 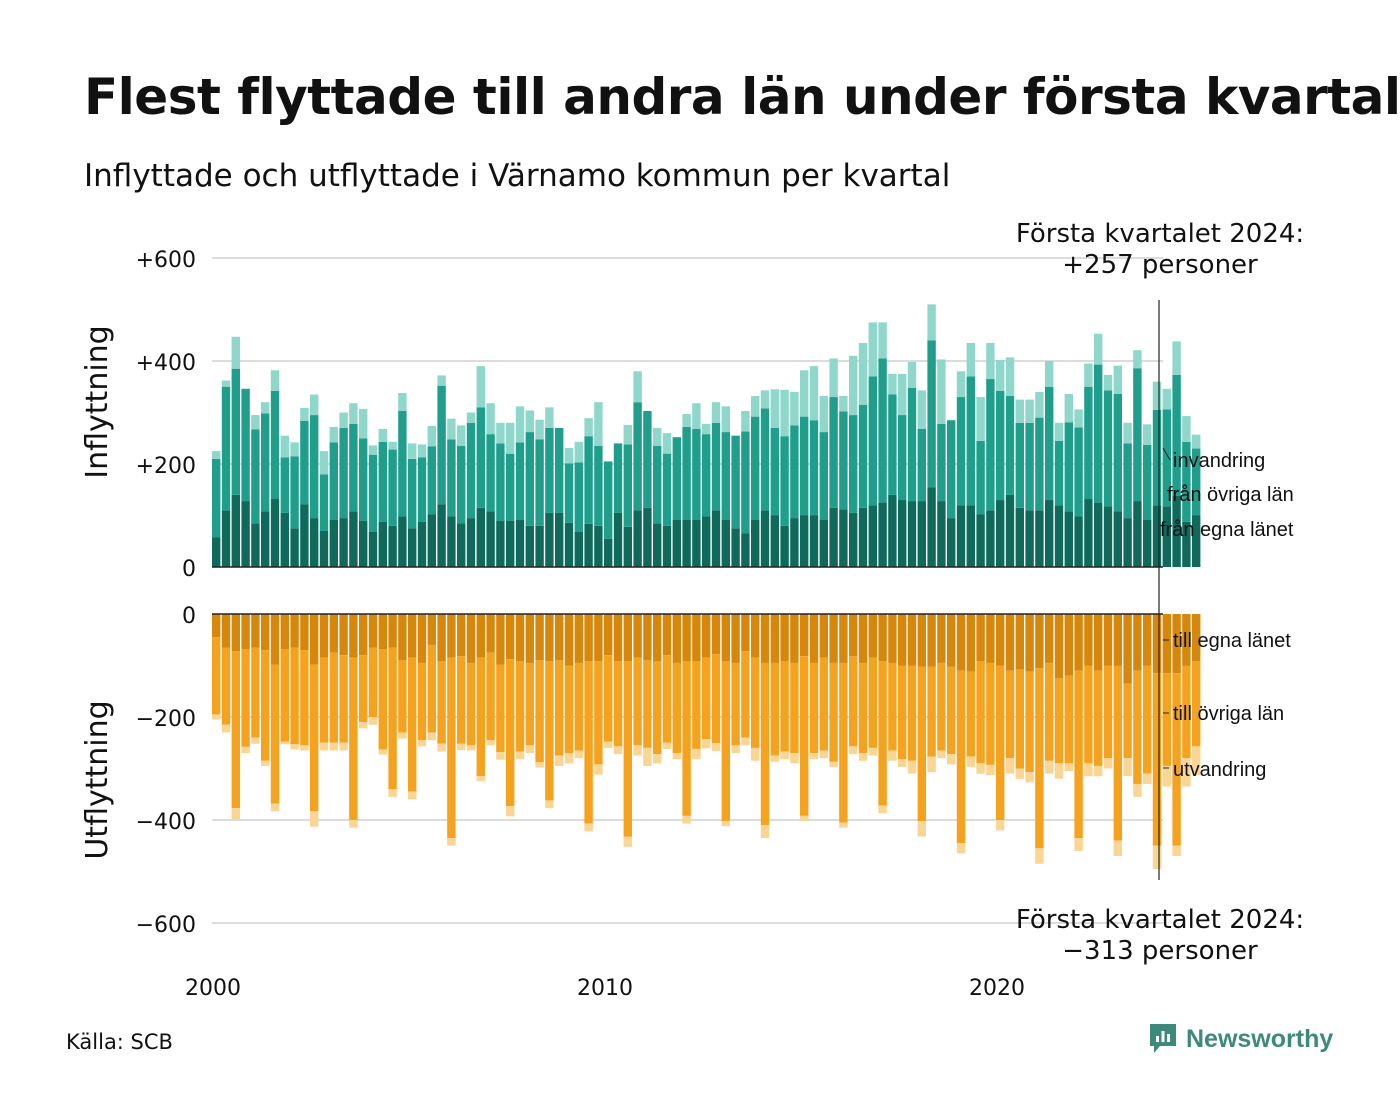 I want to click on label-fran-ovriga-lan: från övriga län, so click(x=1230, y=495).